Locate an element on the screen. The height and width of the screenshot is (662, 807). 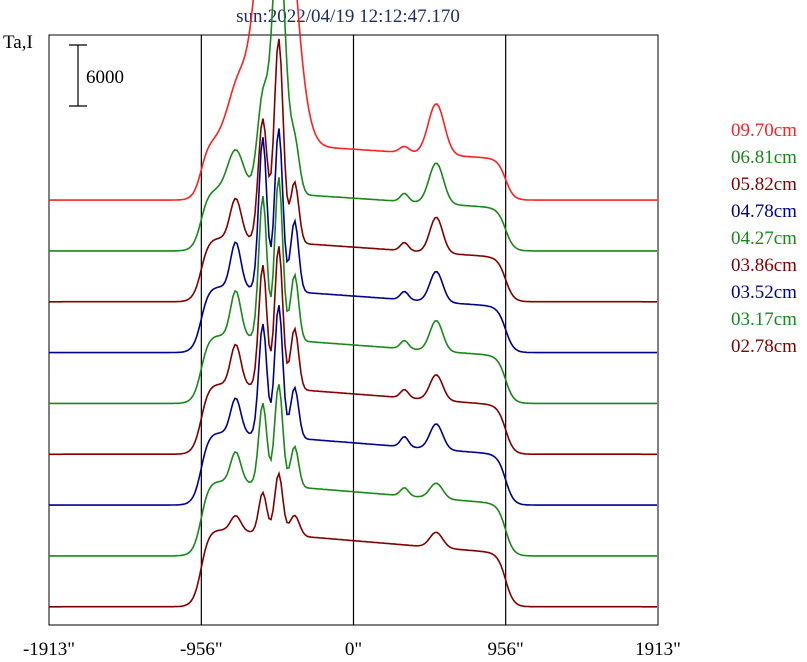
x-tick-label: 0" is located at coordinates (353, 649).